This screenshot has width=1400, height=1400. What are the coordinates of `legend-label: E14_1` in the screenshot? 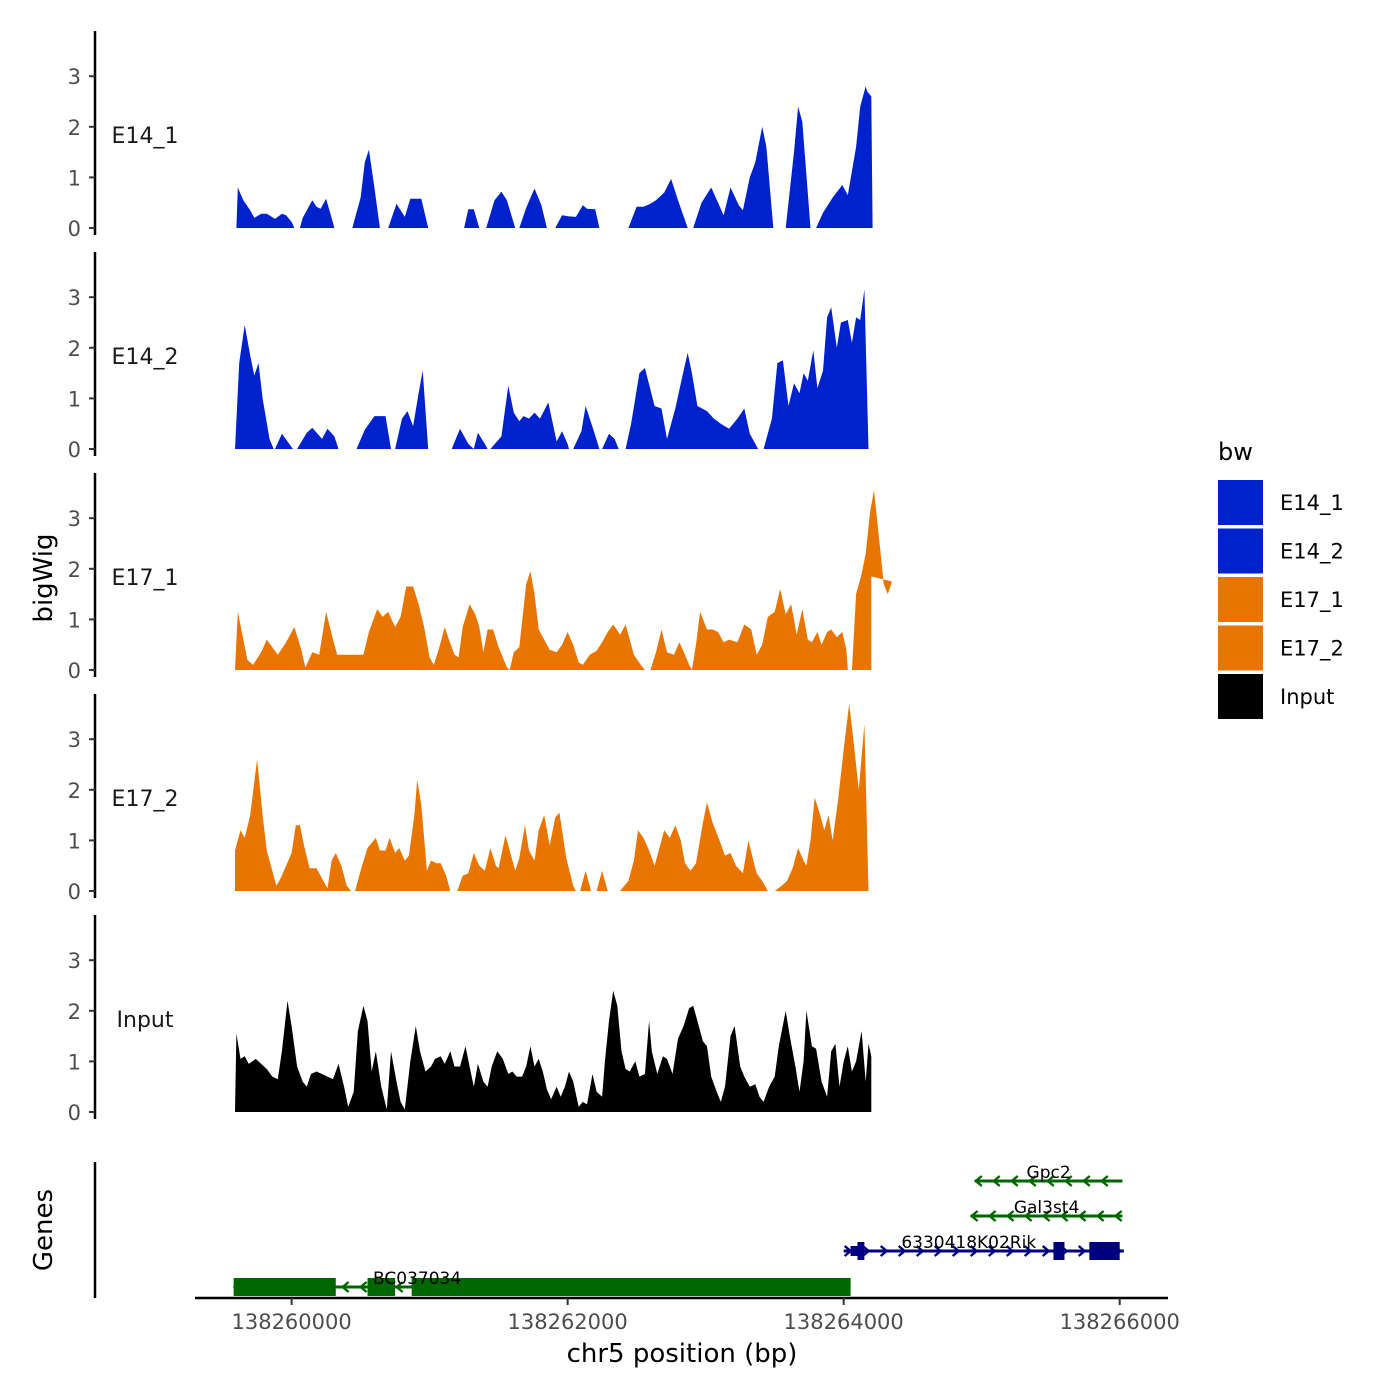 It's located at (1312, 503).